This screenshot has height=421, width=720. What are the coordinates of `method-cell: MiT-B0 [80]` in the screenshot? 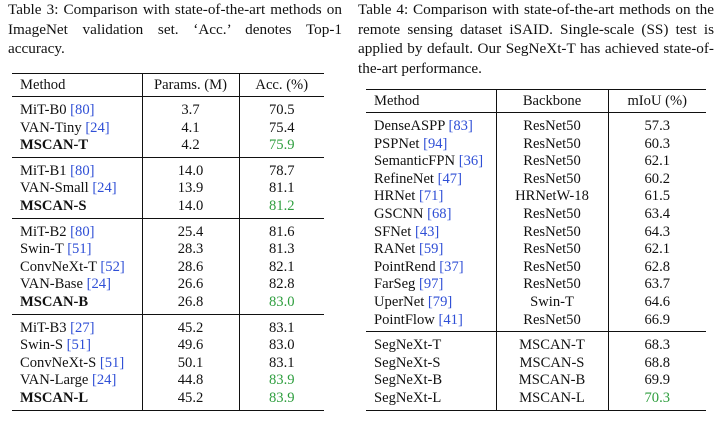 It's located at (77, 108).